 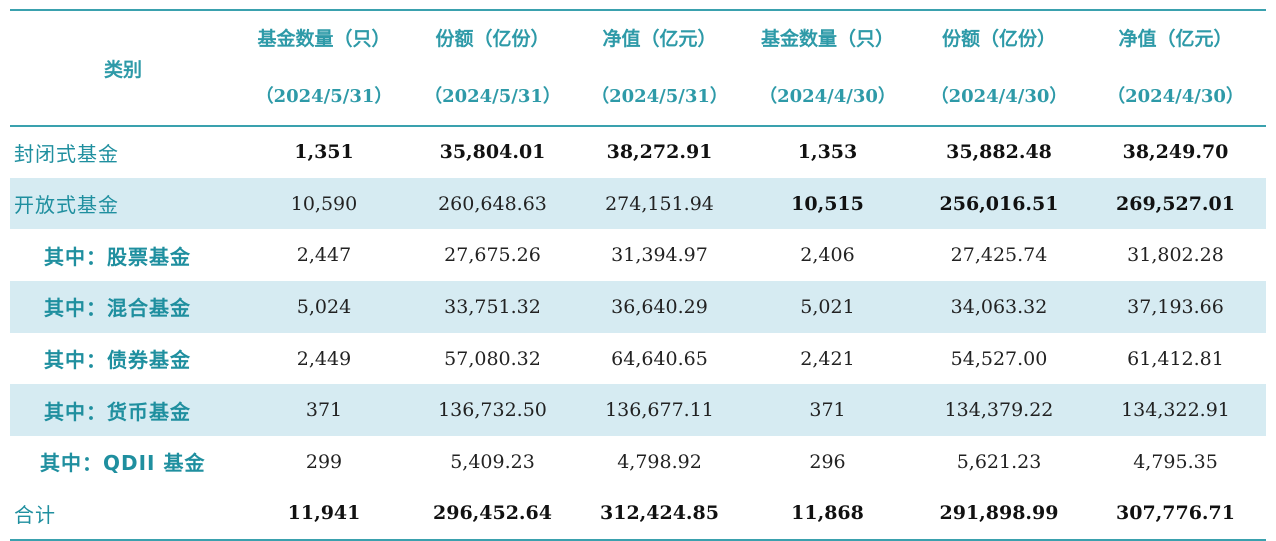 What do you see at coordinates (659, 513) in the screenshot?
I see `table-cell: 312,424.85` at bounding box center [659, 513].